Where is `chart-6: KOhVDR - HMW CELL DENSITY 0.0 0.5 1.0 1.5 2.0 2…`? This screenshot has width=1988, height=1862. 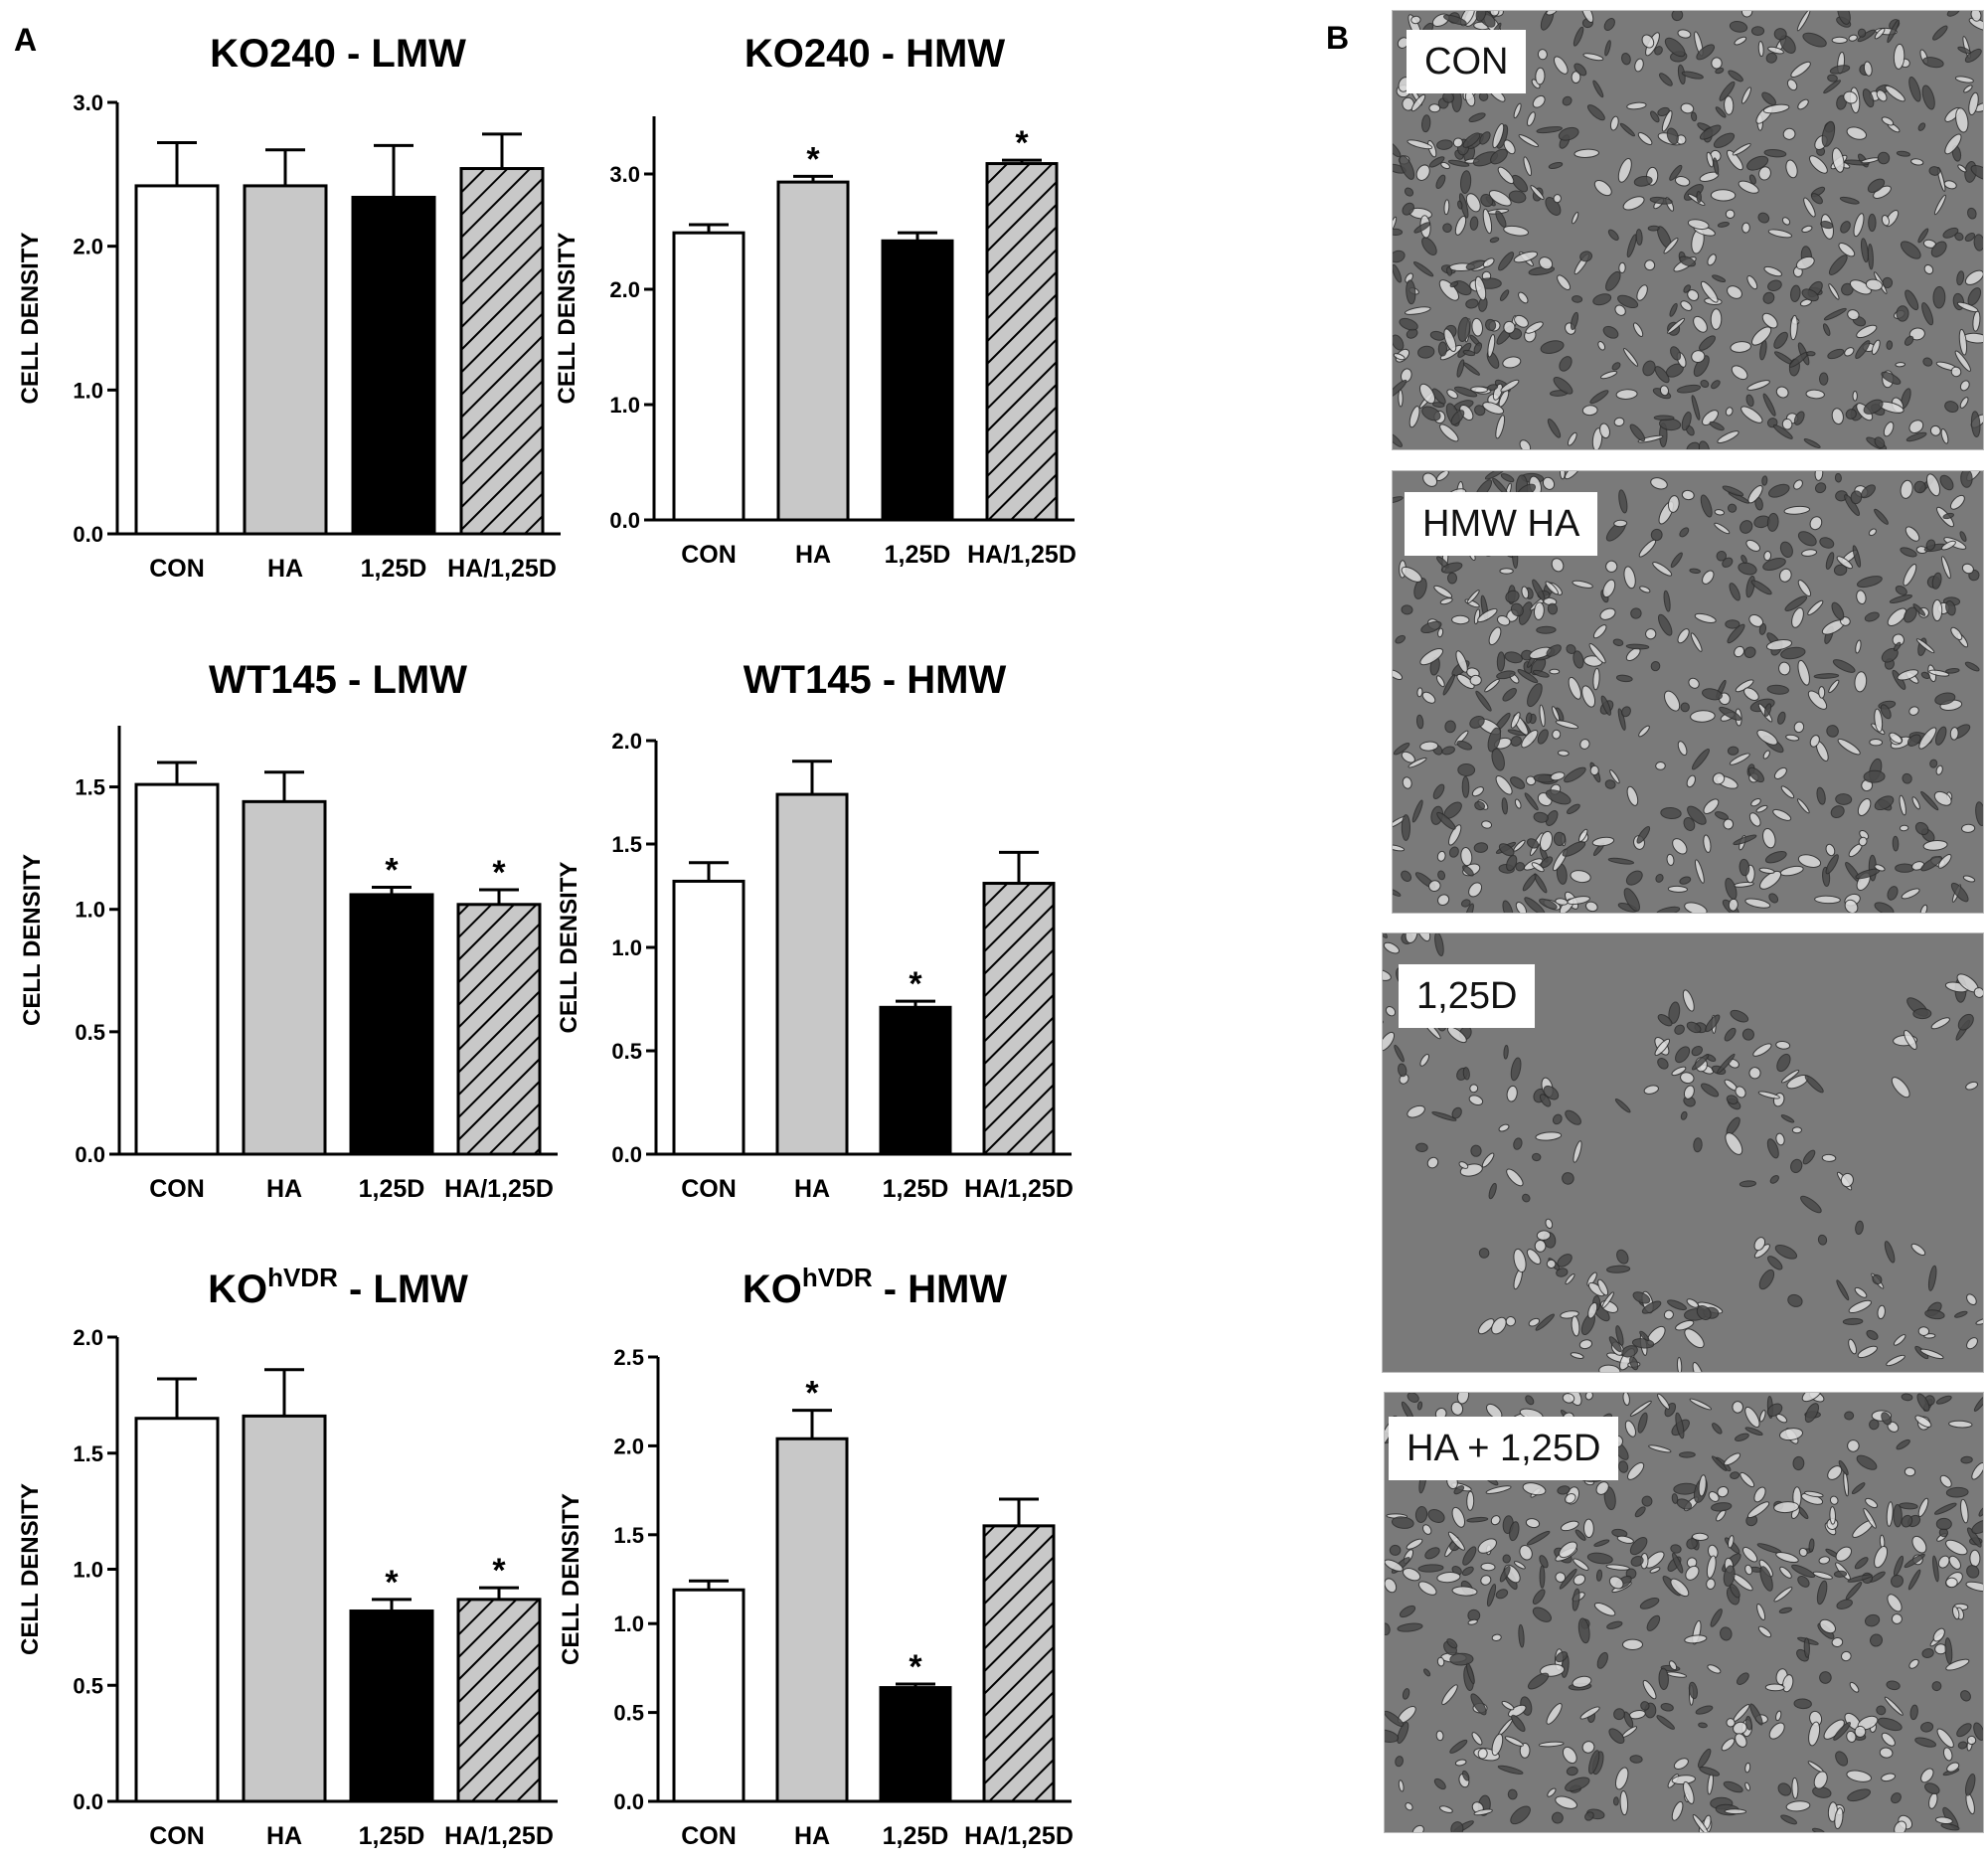 chart-6: KOhVDR - HMW CELL DENSITY 0.0 0.5 1.0 1.5 2.0 2… is located at coordinates (816, 1557).